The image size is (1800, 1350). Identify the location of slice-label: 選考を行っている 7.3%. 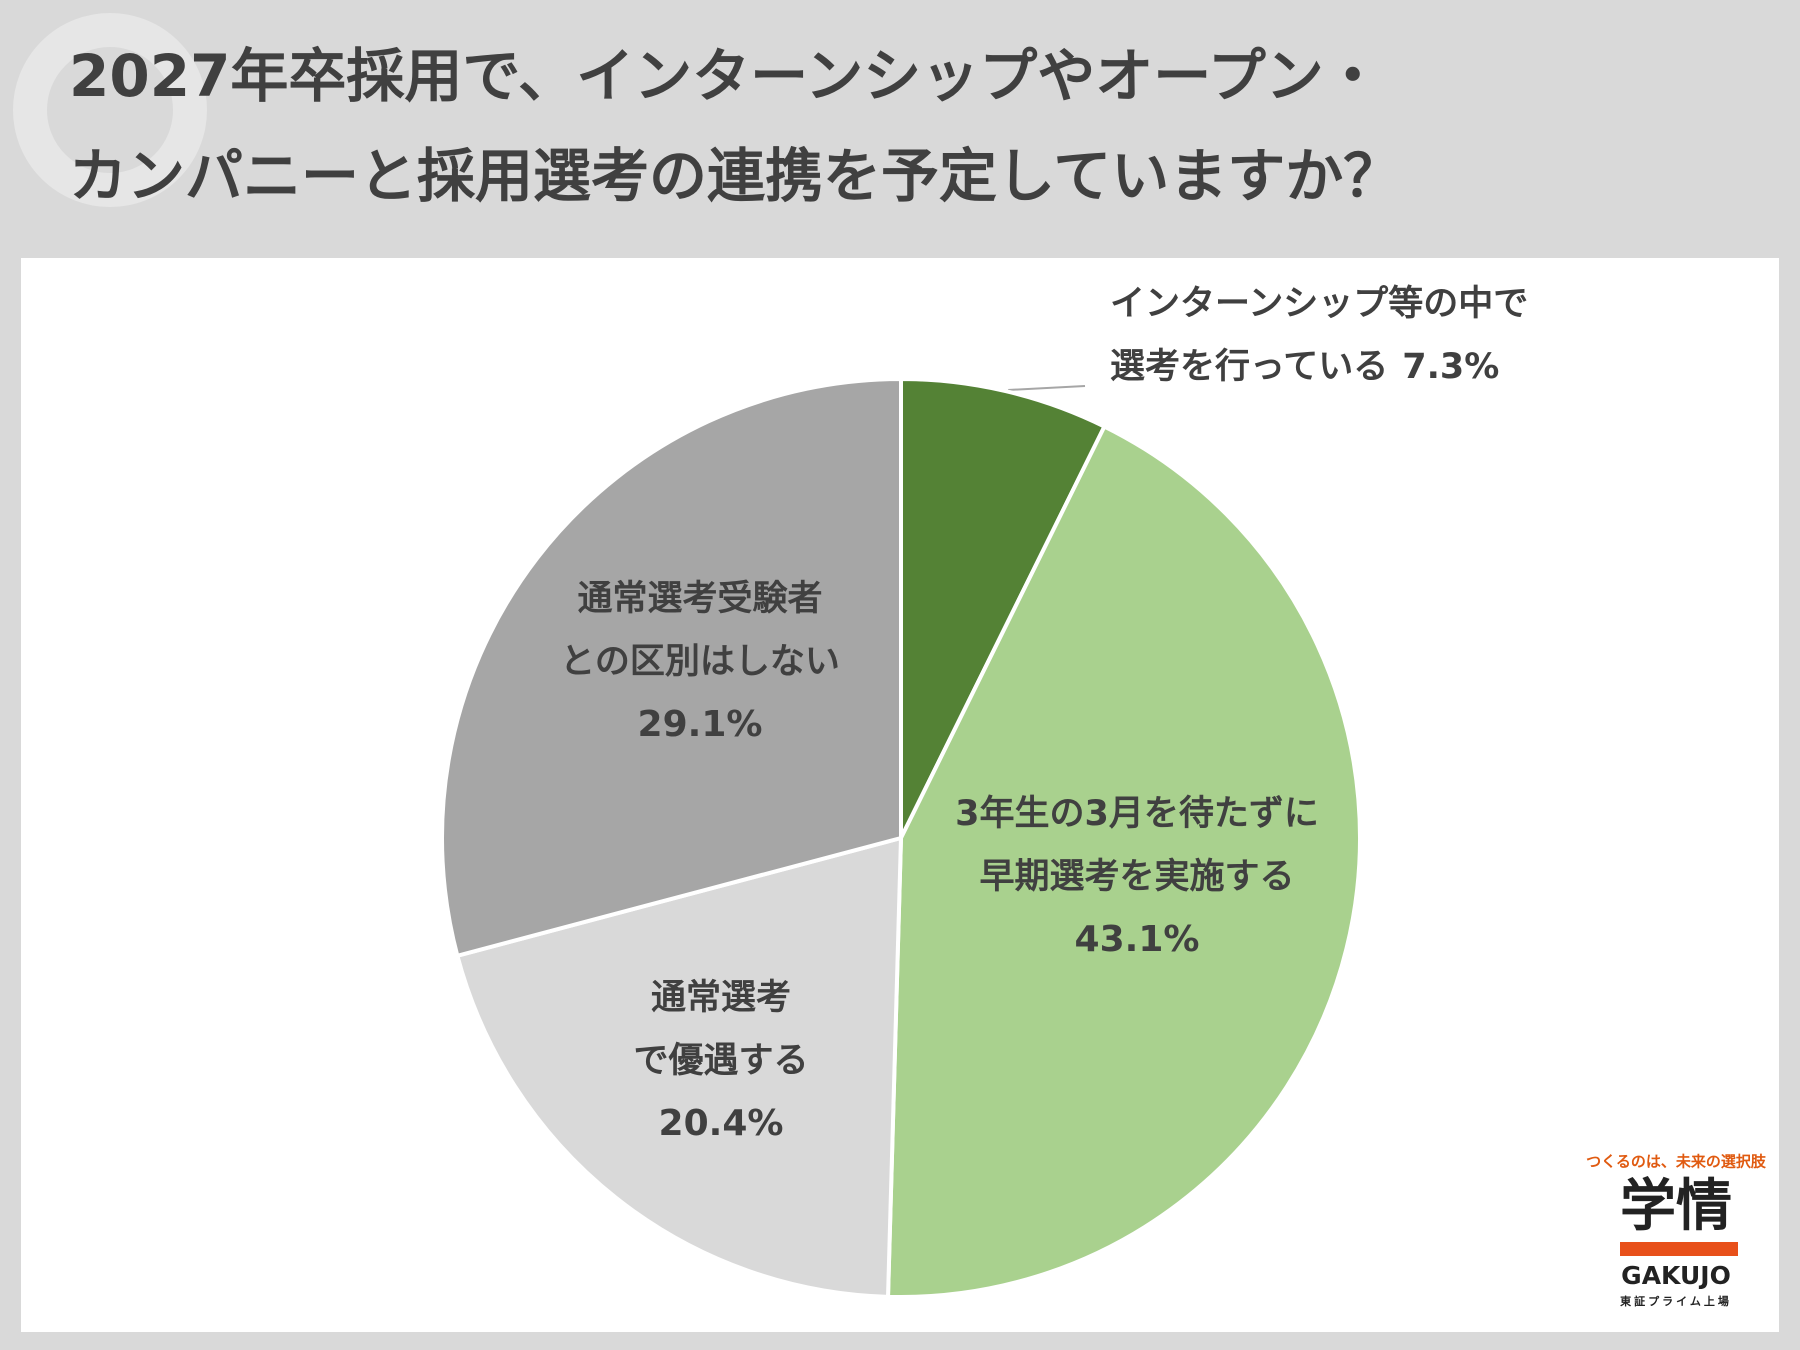
(1304, 367).